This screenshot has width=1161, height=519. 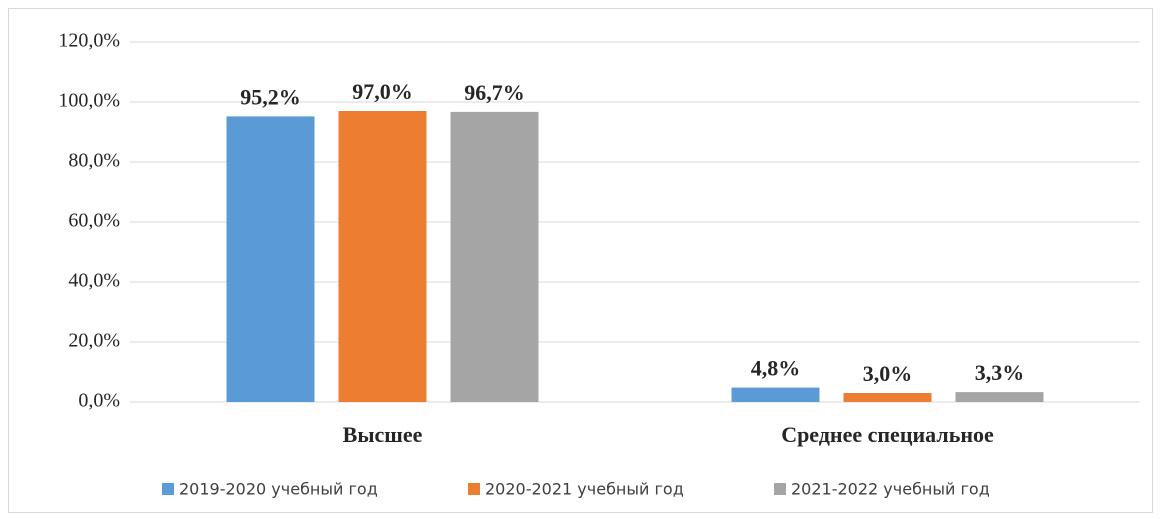 I want to click on value-label: 96,7%, so click(x=494, y=92).